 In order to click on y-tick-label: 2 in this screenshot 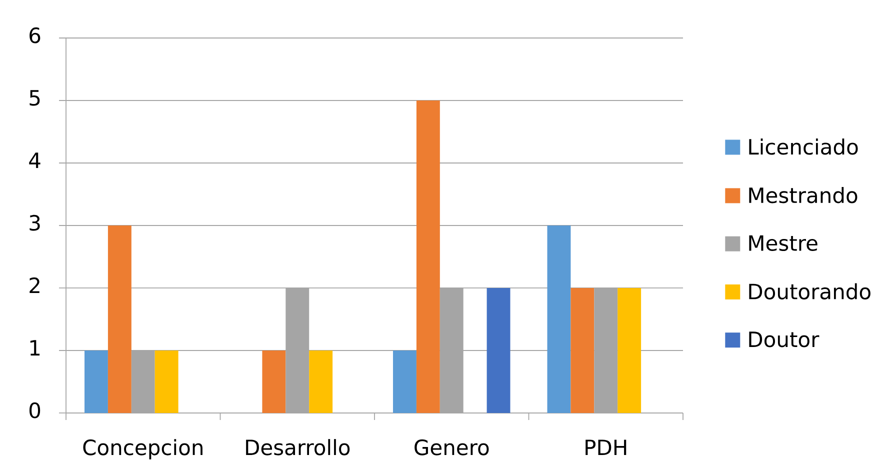, I will do `click(35, 285)`.